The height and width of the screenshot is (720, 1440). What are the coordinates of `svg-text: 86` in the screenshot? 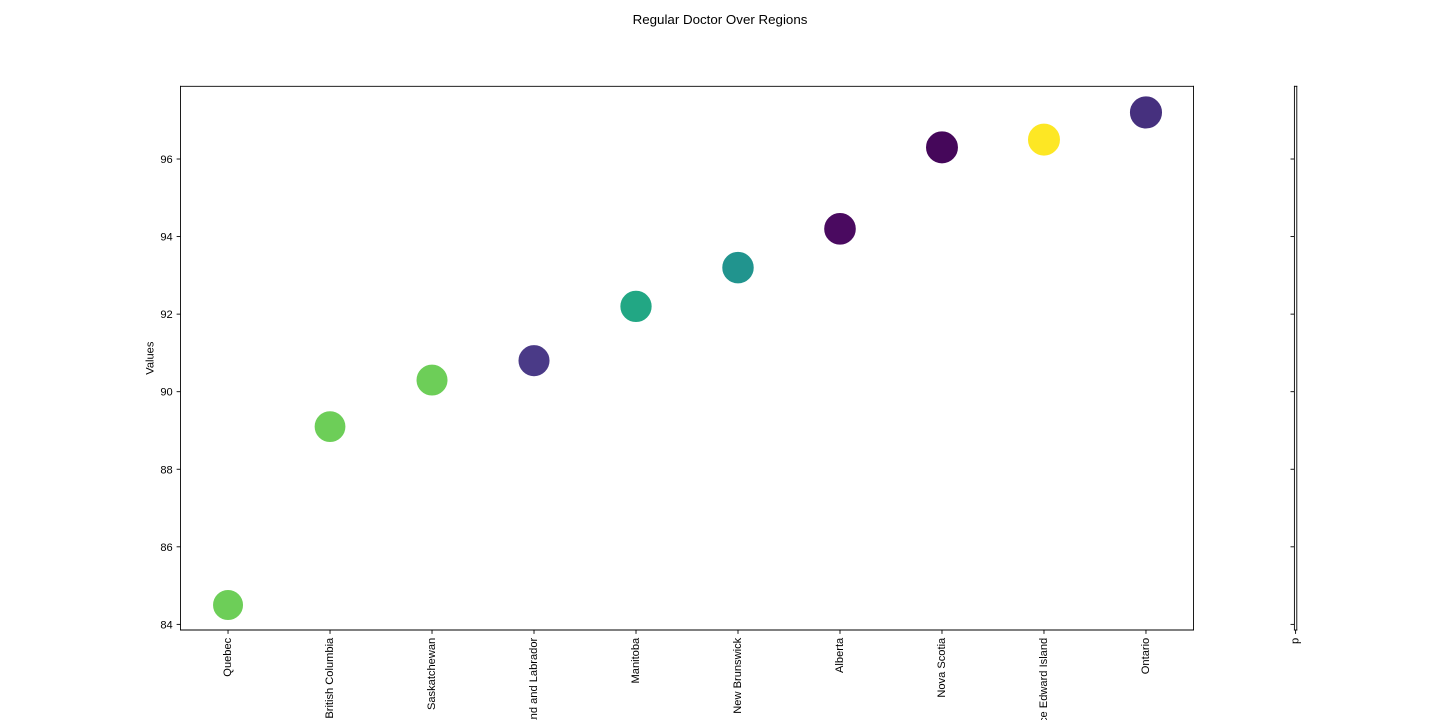 It's located at (166, 548).